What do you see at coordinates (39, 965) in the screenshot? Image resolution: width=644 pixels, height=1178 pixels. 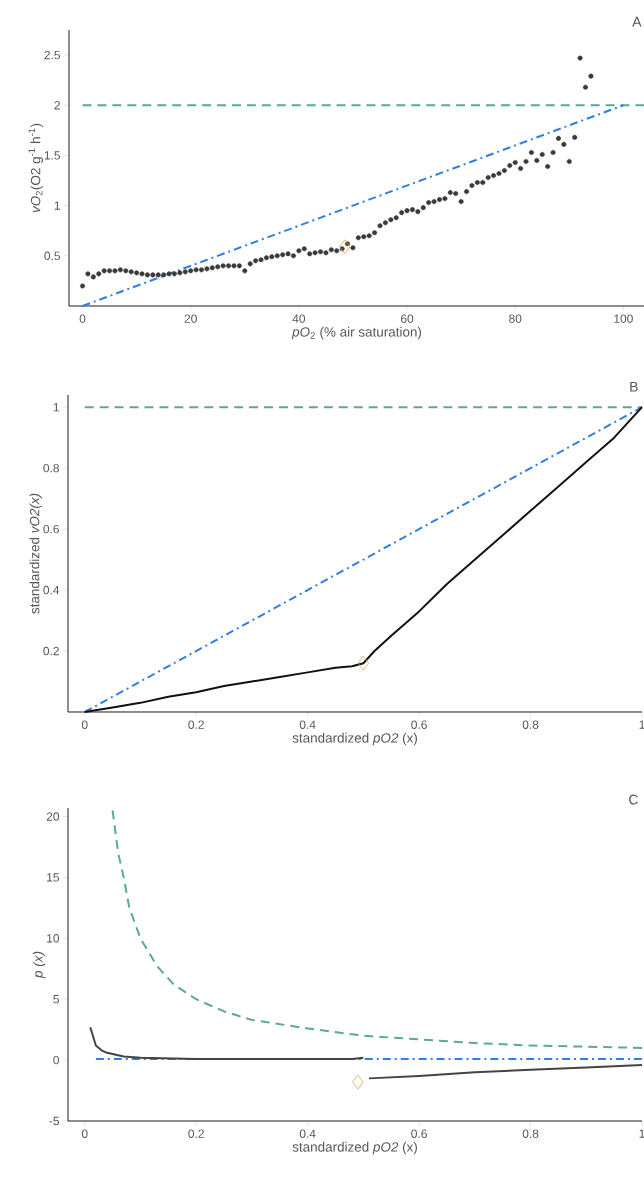 I see `y-axis-title: p (x)` at bounding box center [39, 965].